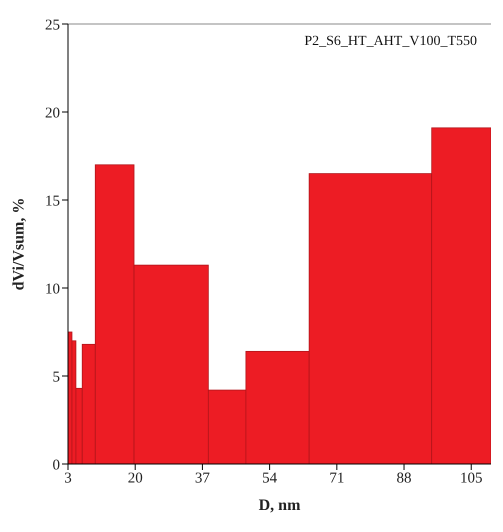  I want to click on y-tick-label: 10, so click(52, 289).